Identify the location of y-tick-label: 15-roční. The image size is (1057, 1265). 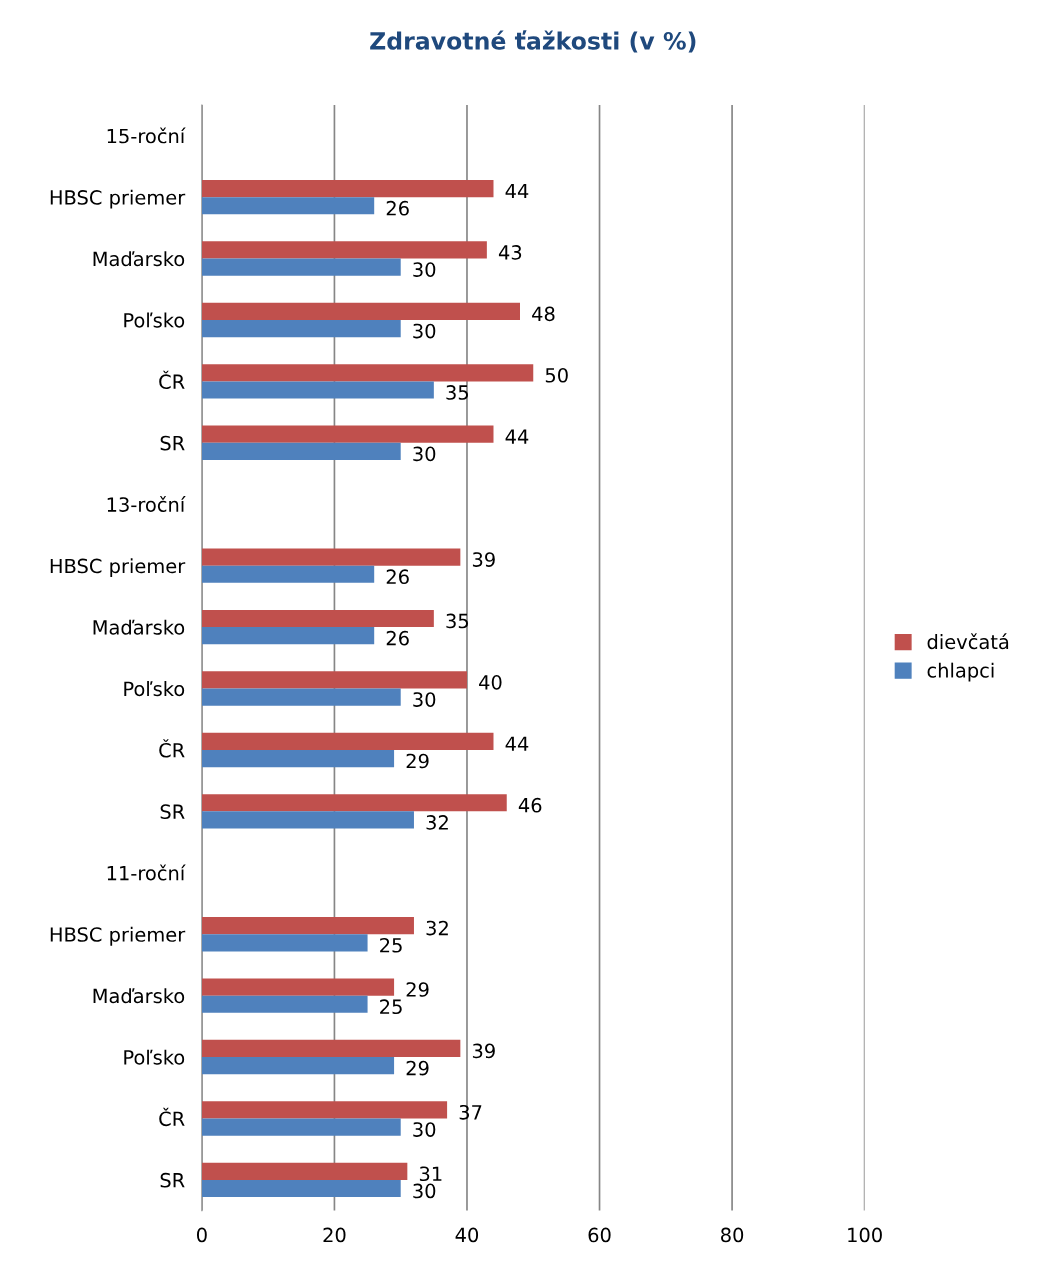
(146, 135).